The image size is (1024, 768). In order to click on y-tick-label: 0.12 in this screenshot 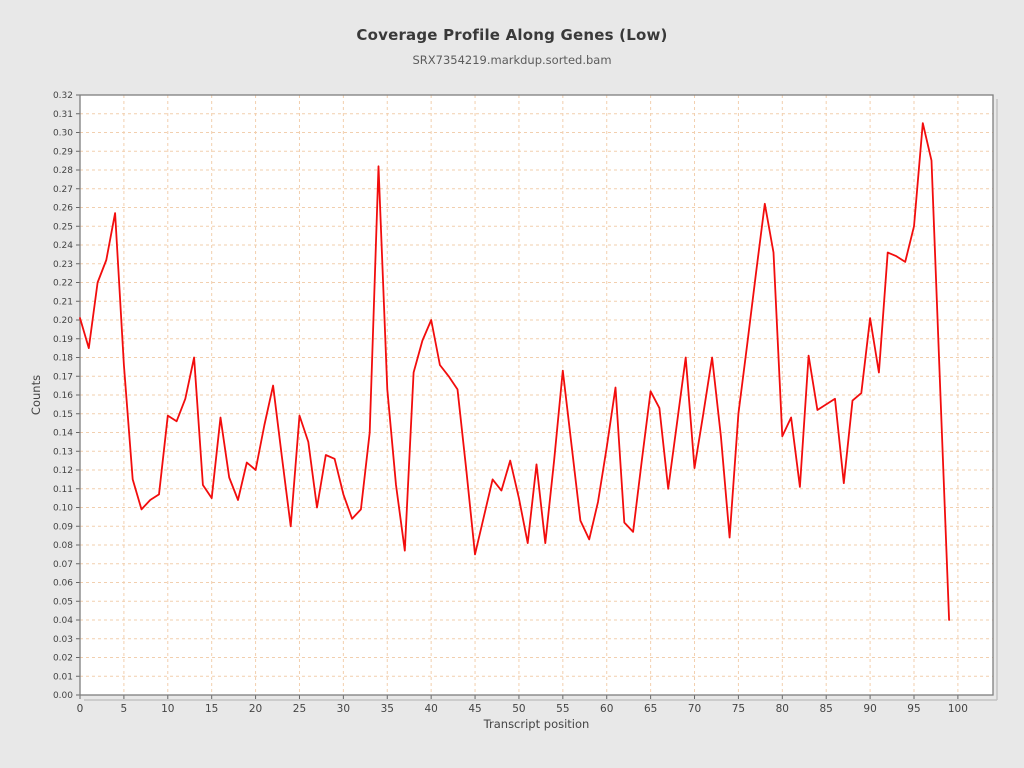, I will do `click(63, 471)`.